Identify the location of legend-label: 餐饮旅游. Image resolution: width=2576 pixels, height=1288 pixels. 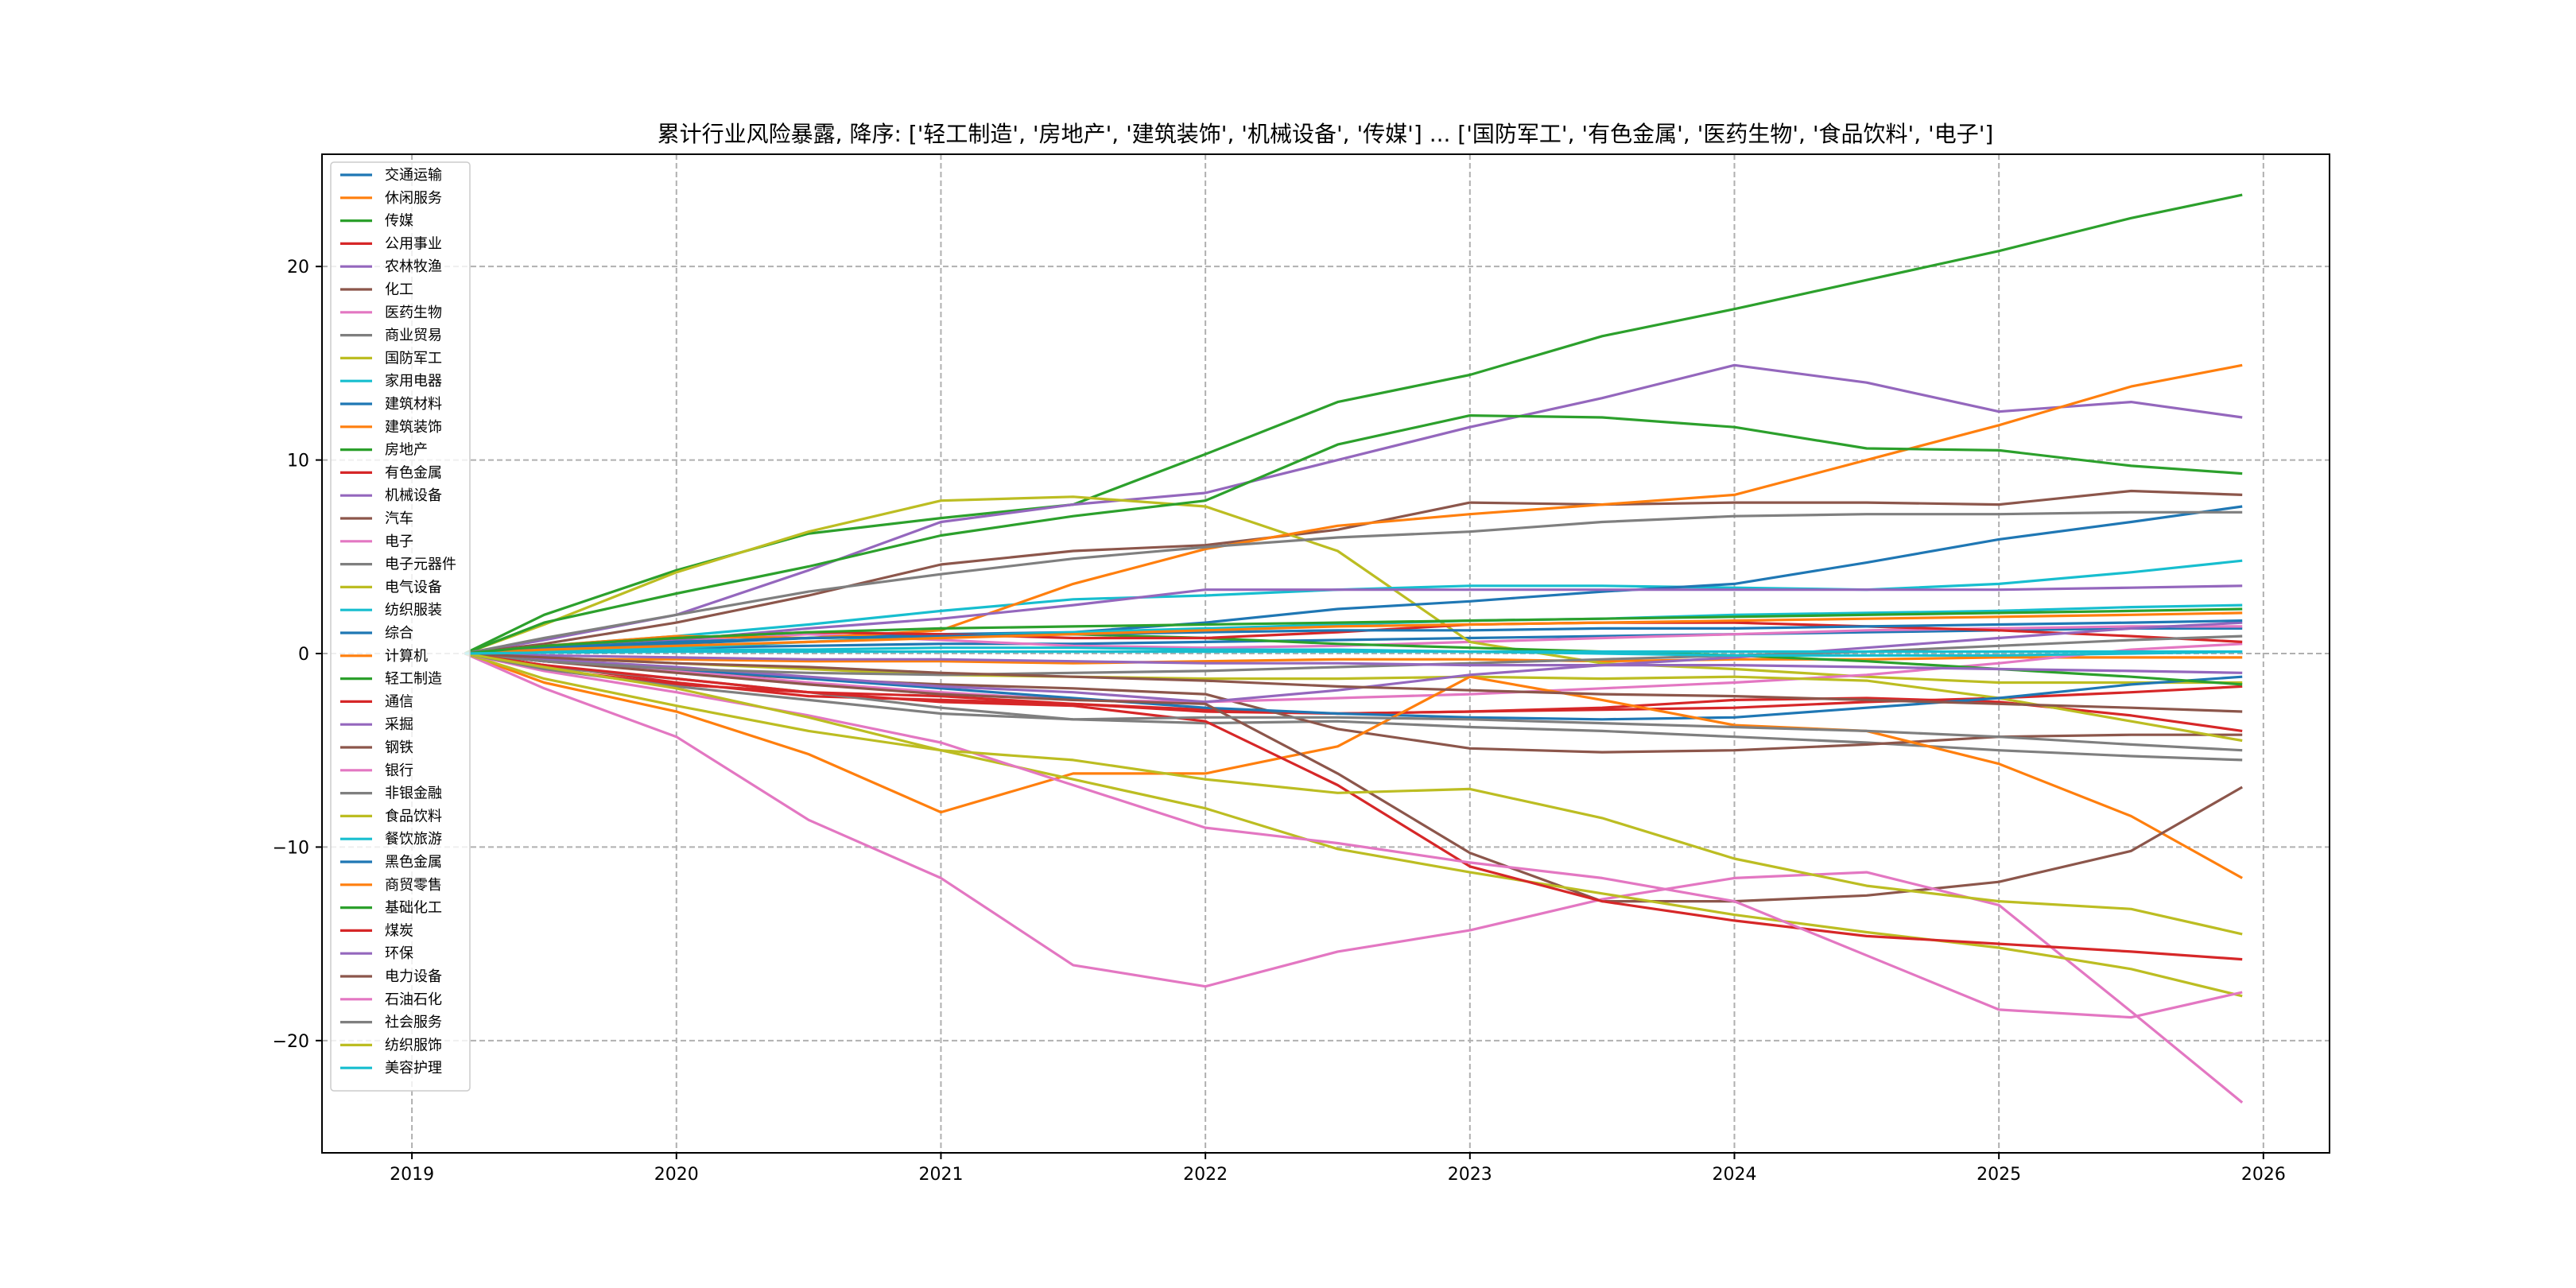
(414, 840).